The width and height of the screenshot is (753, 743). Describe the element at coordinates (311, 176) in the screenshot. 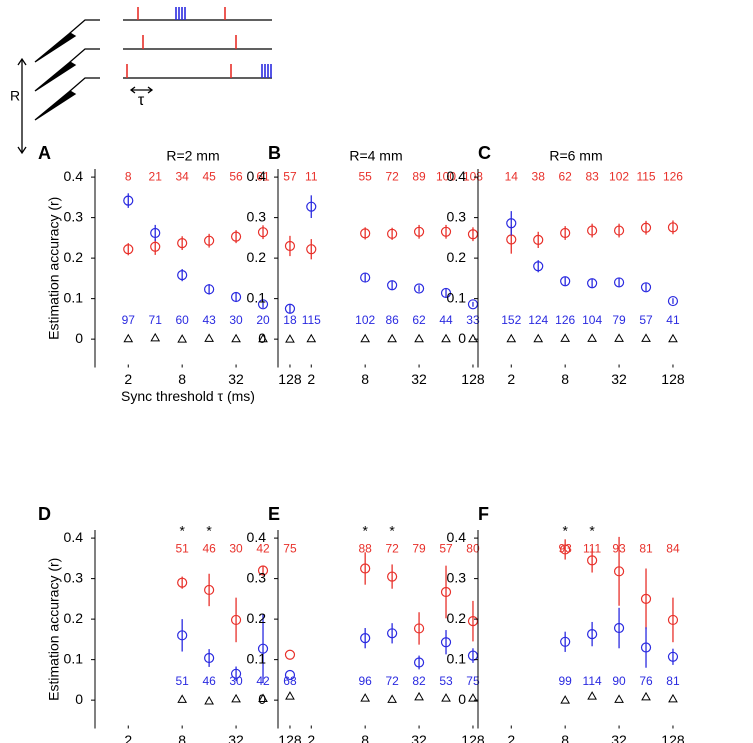

I see `count-label: 11` at that location.